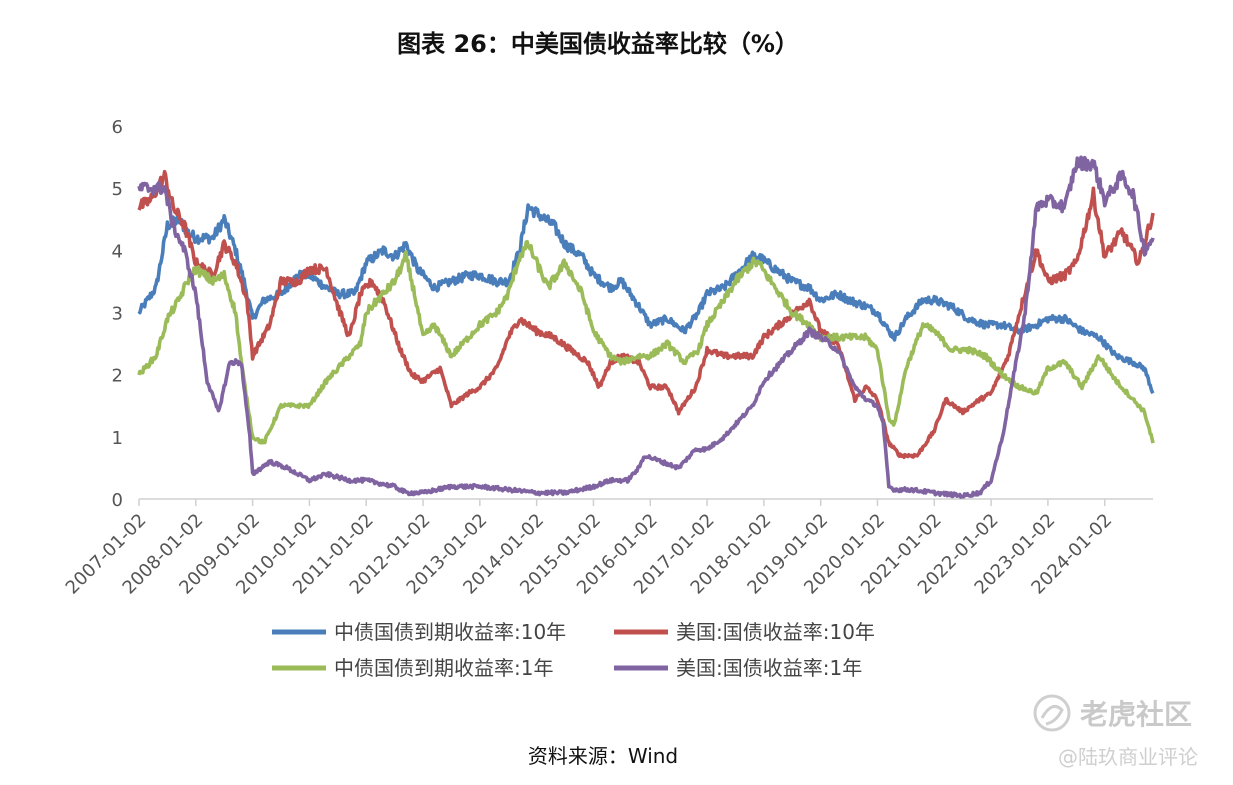 This screenshot has width=1233, height=785. I want to click on legend-label-us10: 美国:国债收益率:10年, so click(775, 632).